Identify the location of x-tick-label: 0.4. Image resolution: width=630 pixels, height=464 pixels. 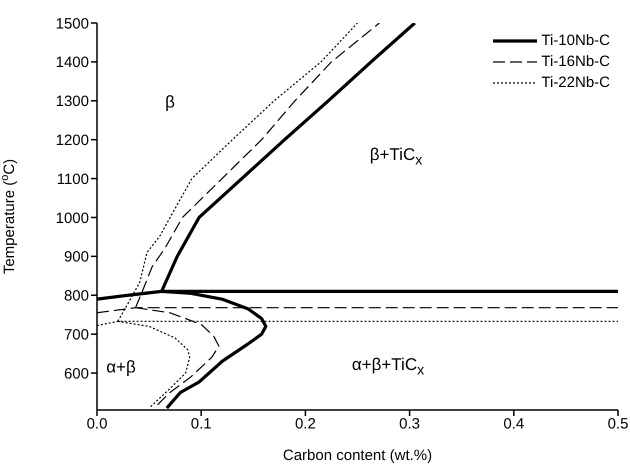
(513, 424).